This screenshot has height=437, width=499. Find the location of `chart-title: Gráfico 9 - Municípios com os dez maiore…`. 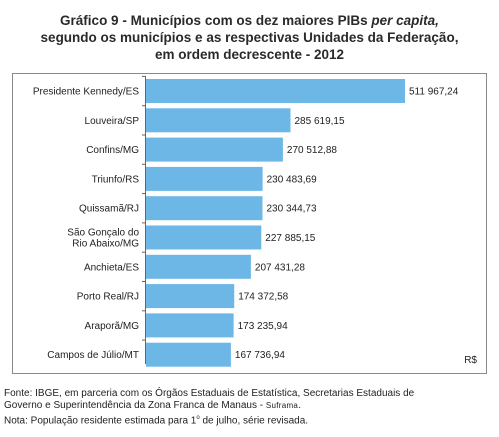

chart-title: Gráfico 9 - Municípios com os dez maiore… is located at coordinates (249, 37).